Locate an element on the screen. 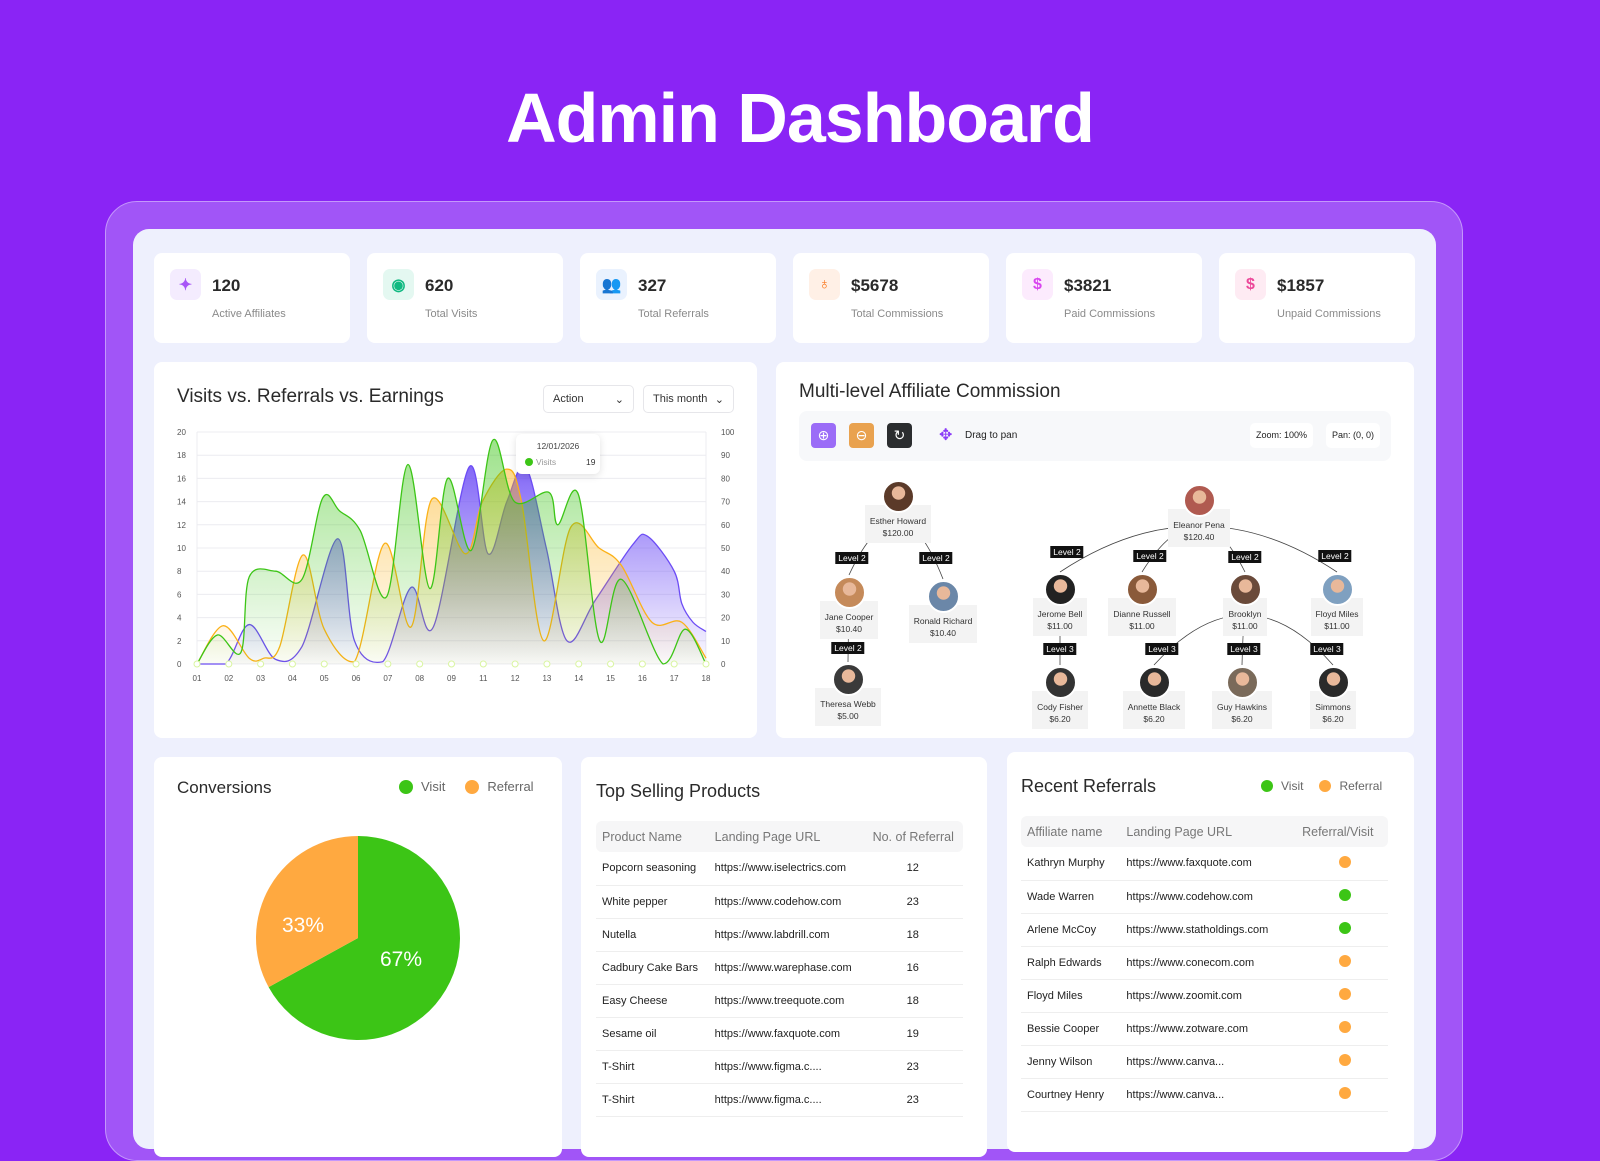  stat-label: Unpaid Commissions is located at coordinates (1329, 314).